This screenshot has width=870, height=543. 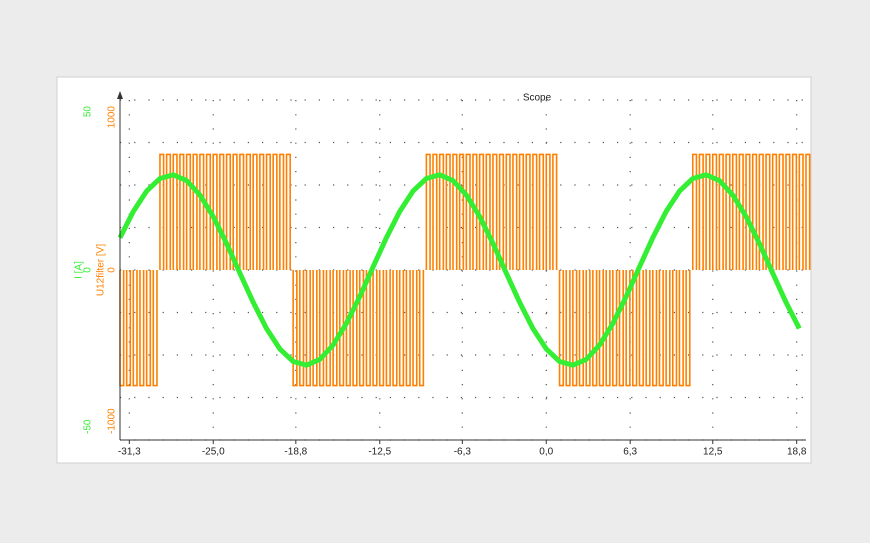 I want to click on y-tick-label: 1000, so click(x=112, y=117).